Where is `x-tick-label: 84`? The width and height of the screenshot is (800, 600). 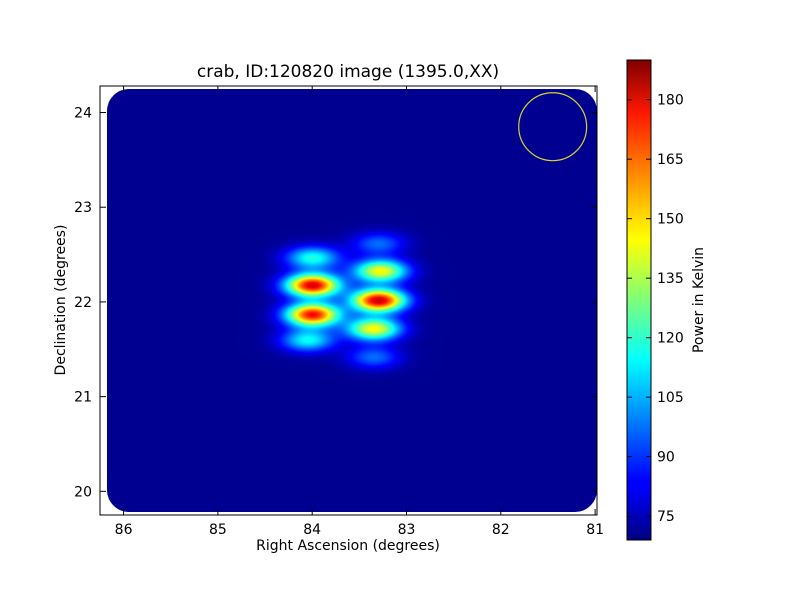
x-tick-label: 84 is located at coordinates (312, 530).